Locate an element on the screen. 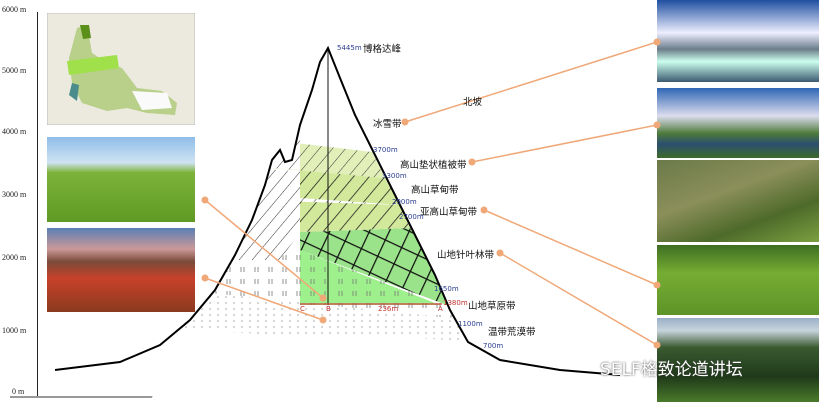 The height and width of the screenshot is (402, 819). alt-1380: 1380m is located at coordinates (455, 303).